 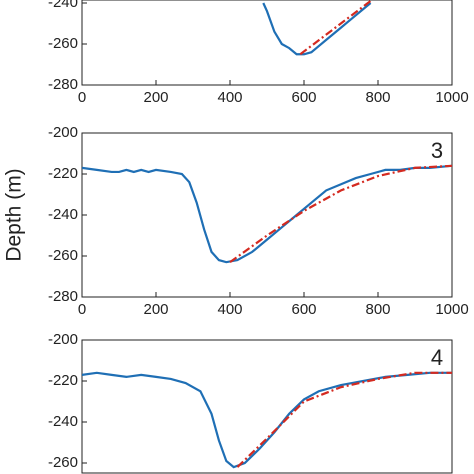 I want to click on panel-label: 3, so click(x=437, y=150).